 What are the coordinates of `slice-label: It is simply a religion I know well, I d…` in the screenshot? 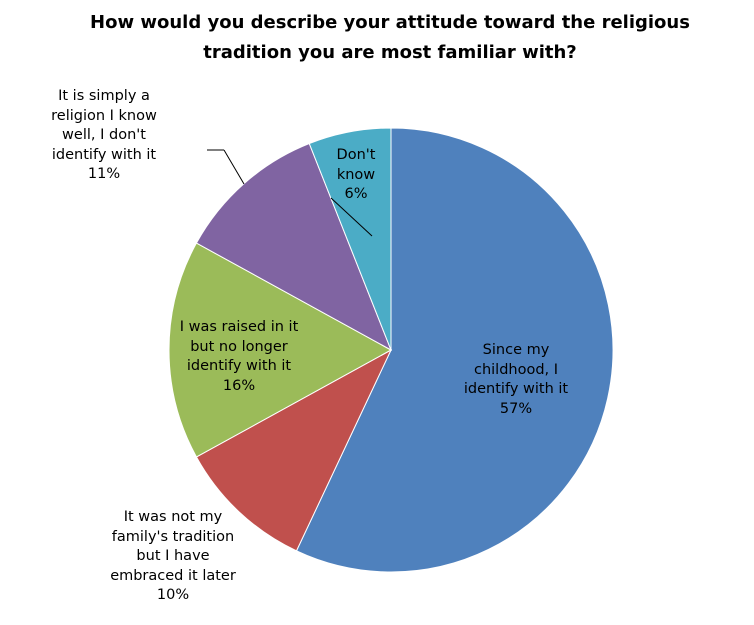 It's located at (104, 135).